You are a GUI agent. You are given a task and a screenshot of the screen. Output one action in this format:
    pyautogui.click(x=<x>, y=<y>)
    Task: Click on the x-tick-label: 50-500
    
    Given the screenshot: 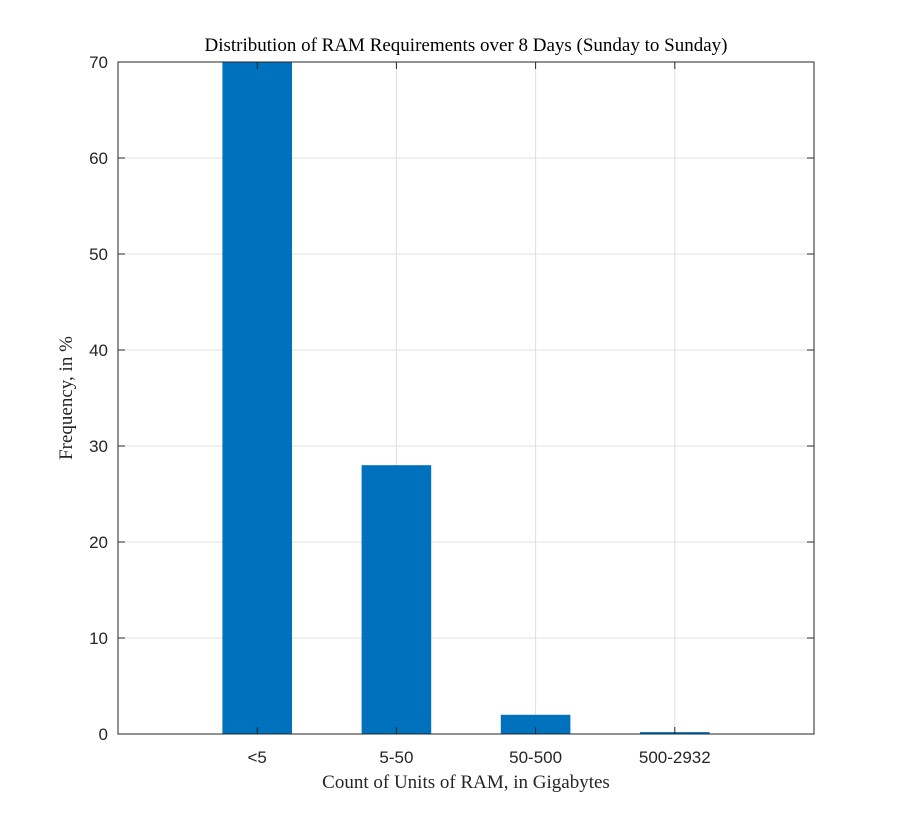 What is the action you would take?
    pyautogui.click(x=535, y=757)
    